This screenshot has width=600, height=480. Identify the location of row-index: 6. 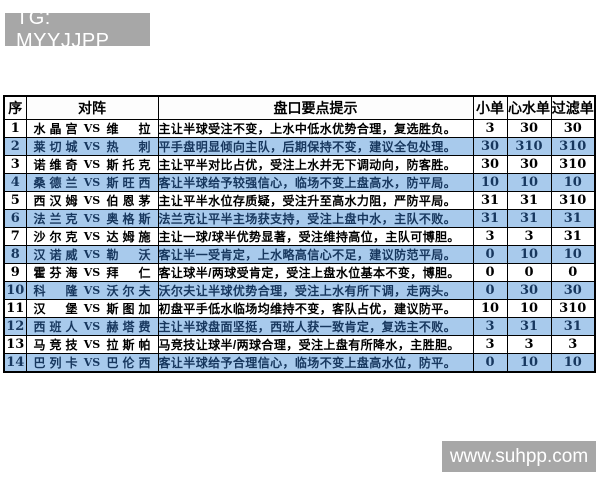
(15, 218).